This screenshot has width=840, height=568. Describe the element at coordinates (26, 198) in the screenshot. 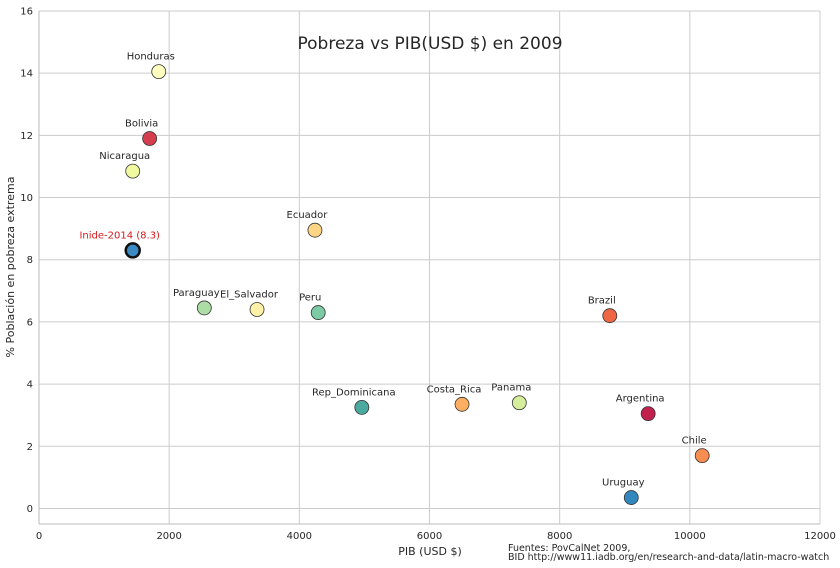

I see `y-tick-label: 10` at that location.